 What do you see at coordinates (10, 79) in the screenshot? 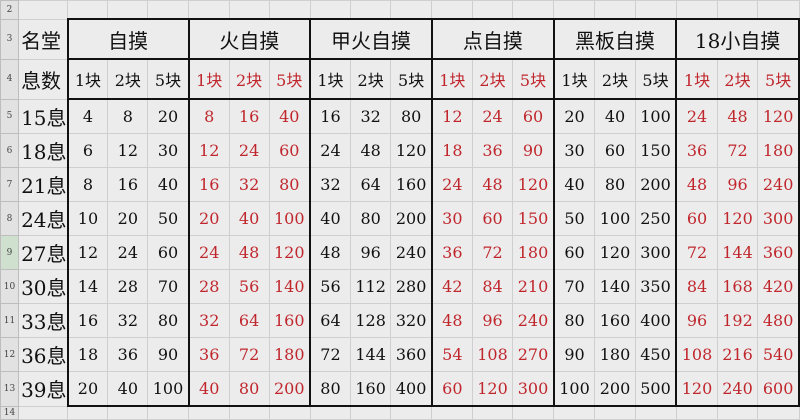
I see `row-header: 4` at bounding box center [10, 79].